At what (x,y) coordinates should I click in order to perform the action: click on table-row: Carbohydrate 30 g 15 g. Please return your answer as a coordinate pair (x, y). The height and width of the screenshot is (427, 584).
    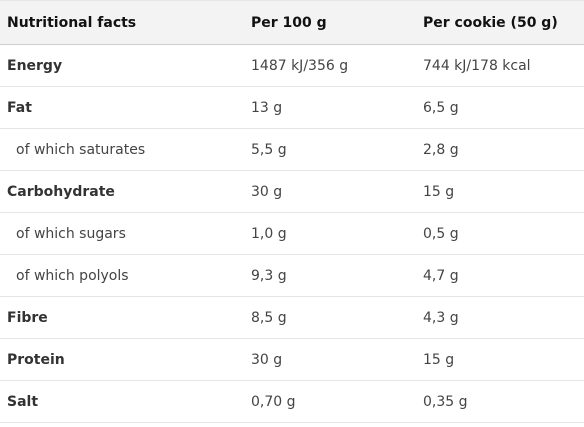
    Looking at the image, I should click on (292, 192).